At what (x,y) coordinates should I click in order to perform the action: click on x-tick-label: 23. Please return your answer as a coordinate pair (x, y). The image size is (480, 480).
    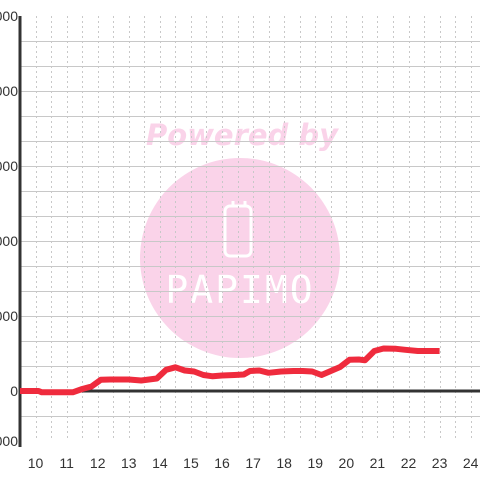
    Looking at the image, I should click on (440, 463).